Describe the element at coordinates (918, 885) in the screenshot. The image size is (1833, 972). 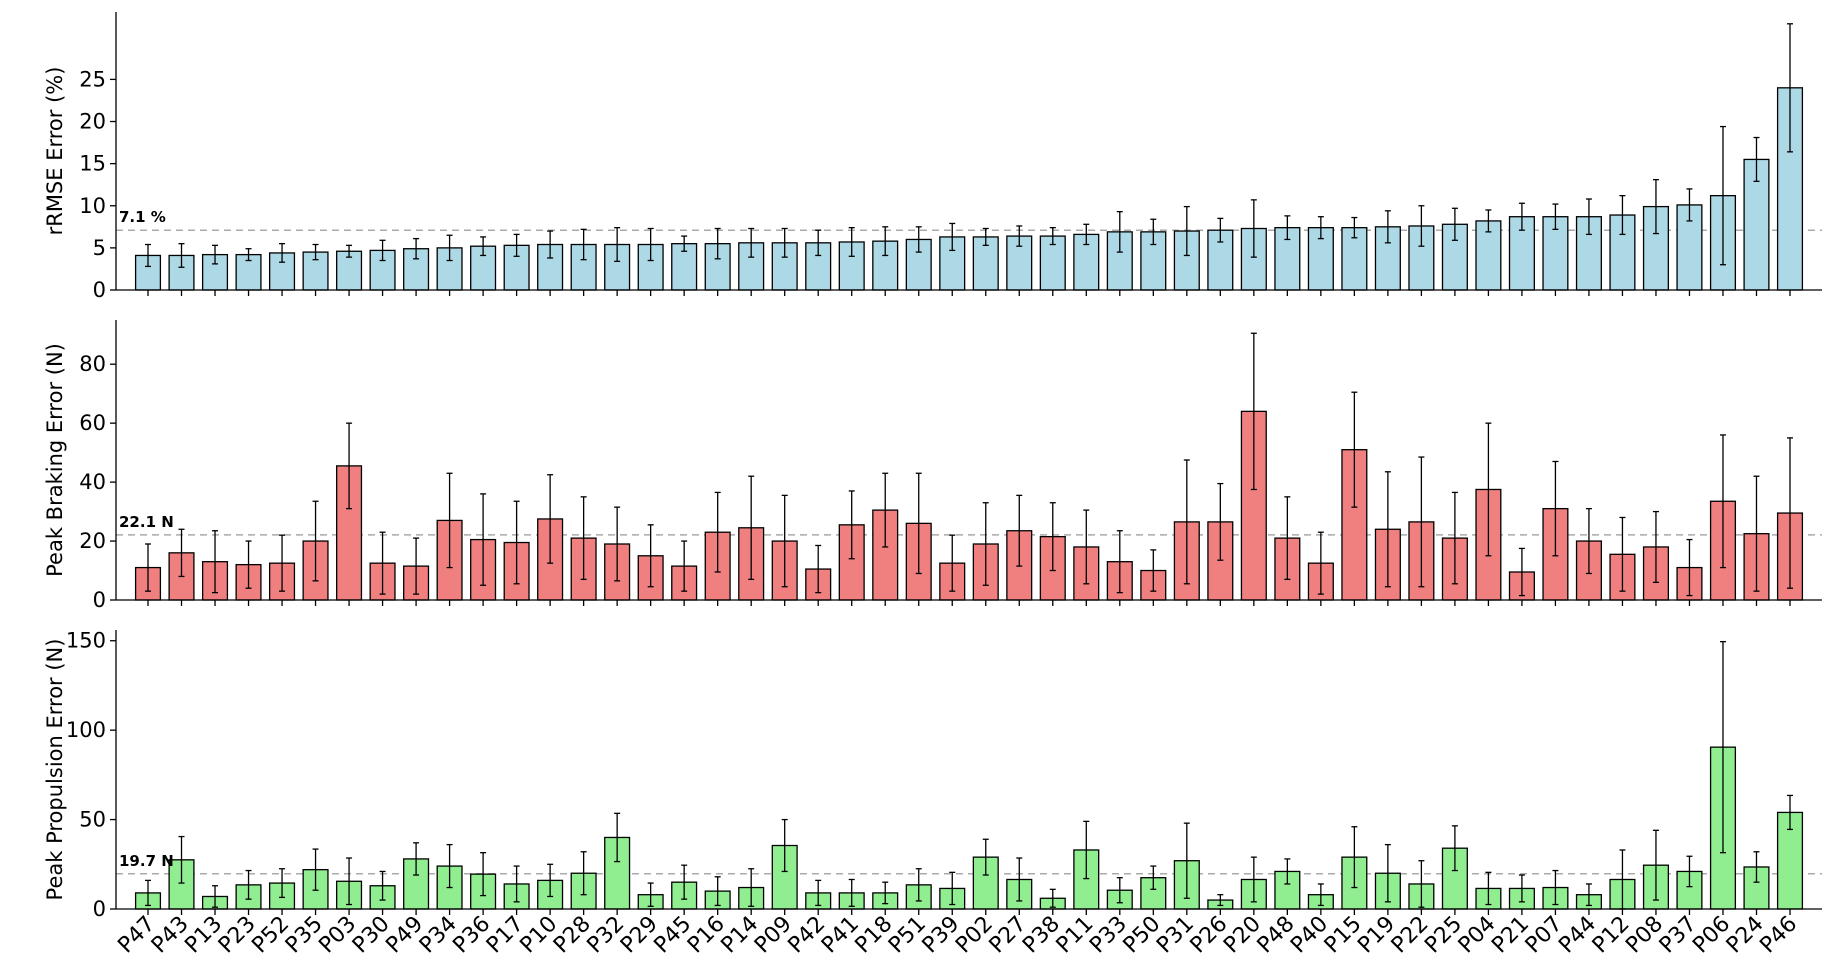
I see `panel-3-errorbar-P51` at that location.